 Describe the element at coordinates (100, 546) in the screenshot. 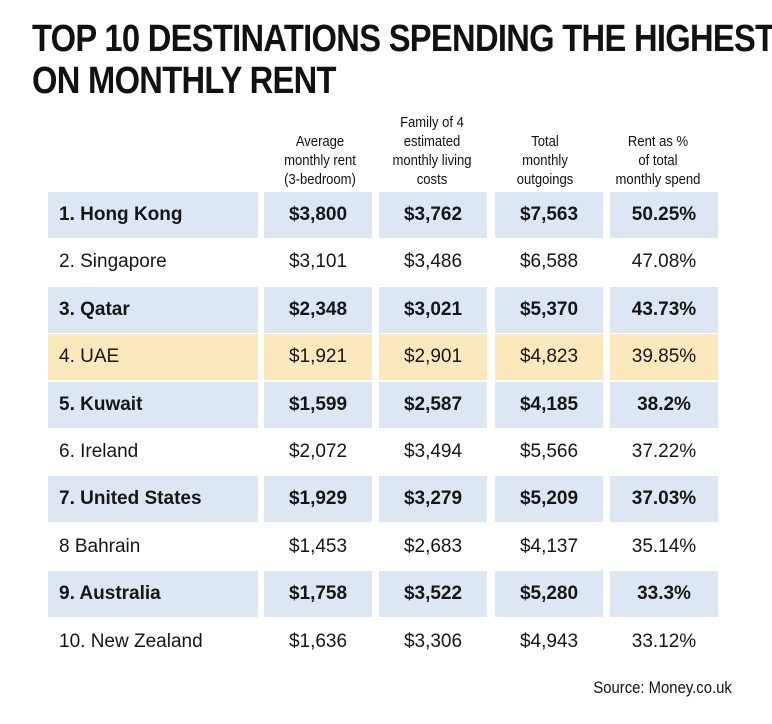

I see `row-destination: 8 Bahrain` at that location.